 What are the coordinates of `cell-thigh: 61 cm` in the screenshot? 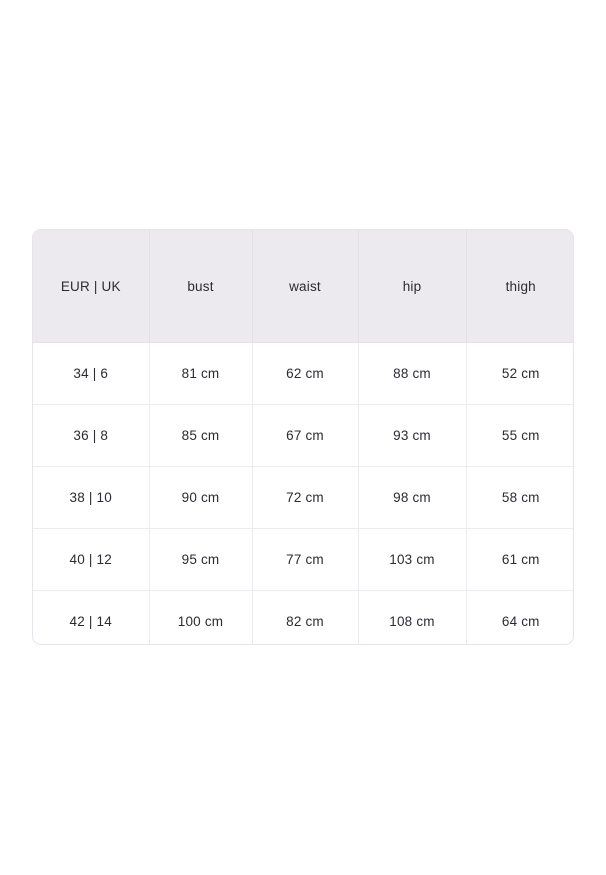 It's located at (519, 559).